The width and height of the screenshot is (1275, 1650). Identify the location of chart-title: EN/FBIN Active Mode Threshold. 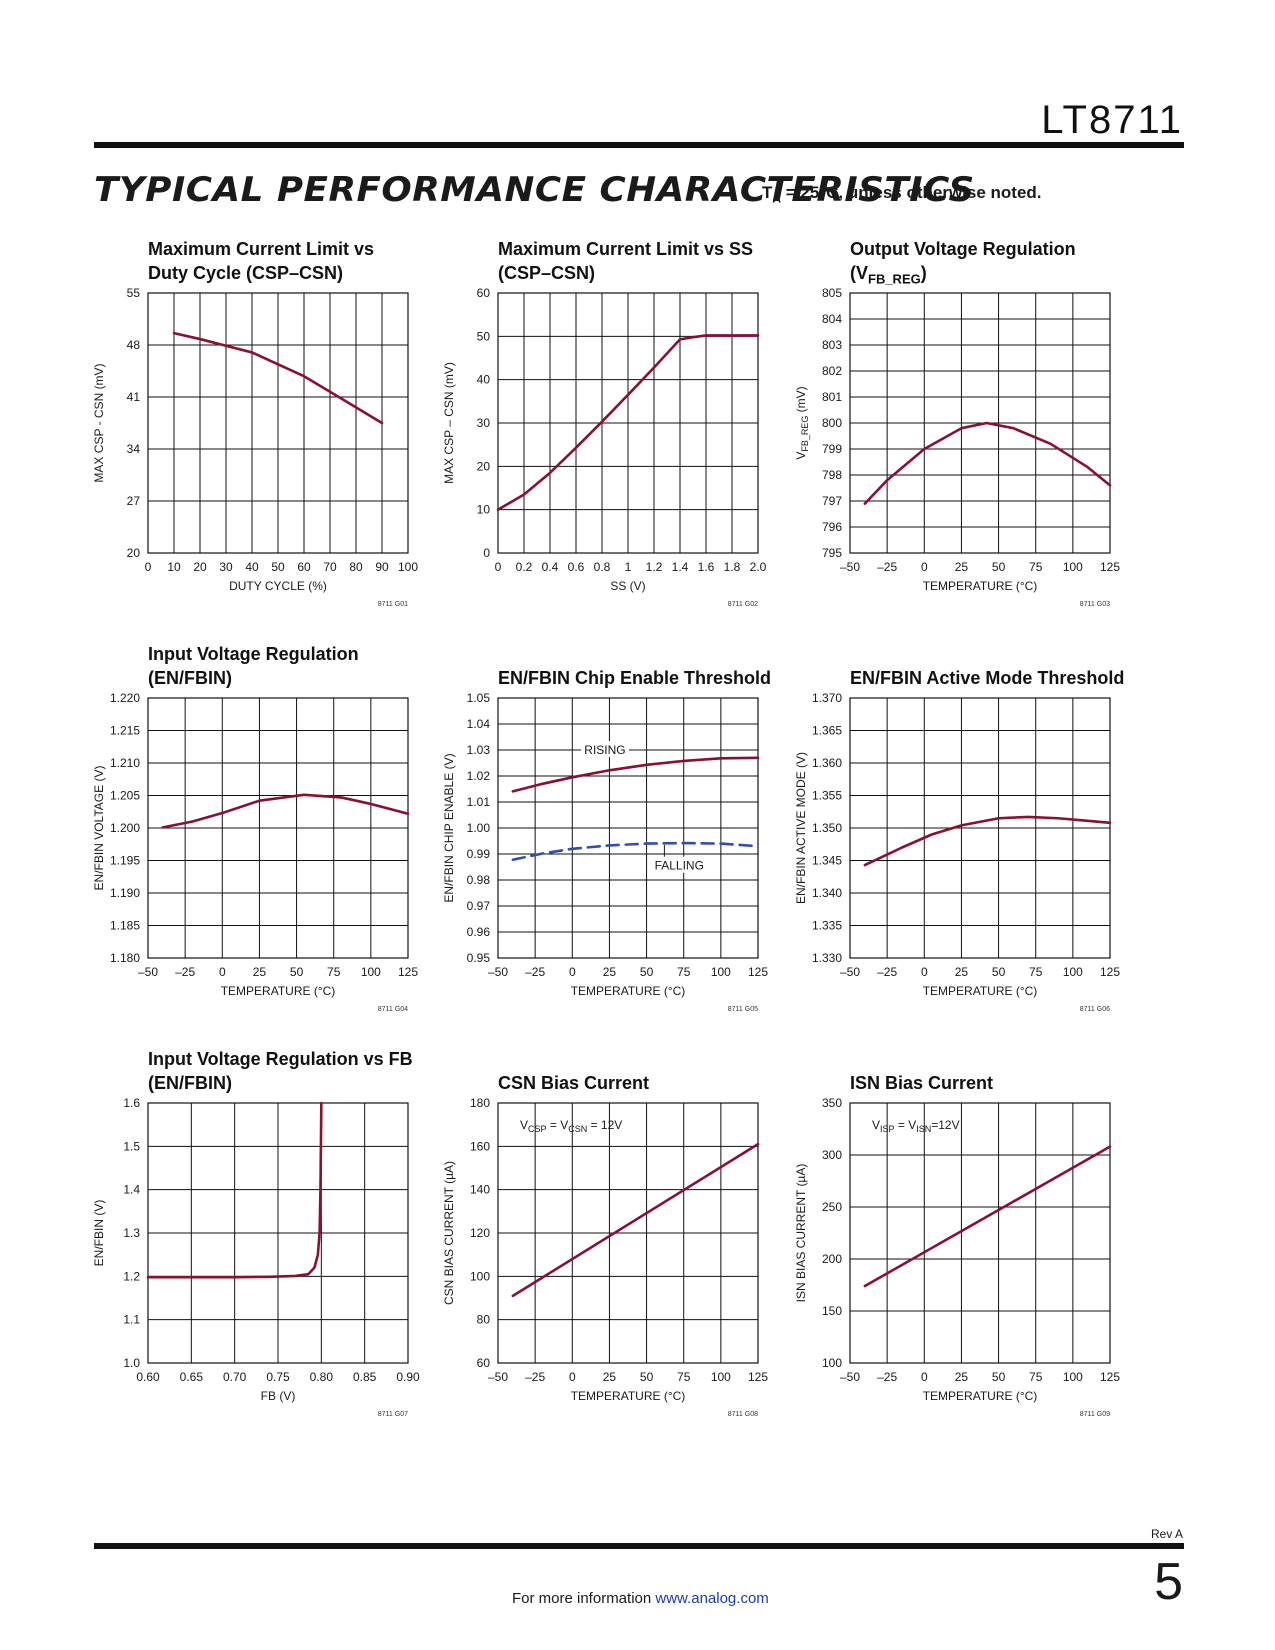
(987, 678).